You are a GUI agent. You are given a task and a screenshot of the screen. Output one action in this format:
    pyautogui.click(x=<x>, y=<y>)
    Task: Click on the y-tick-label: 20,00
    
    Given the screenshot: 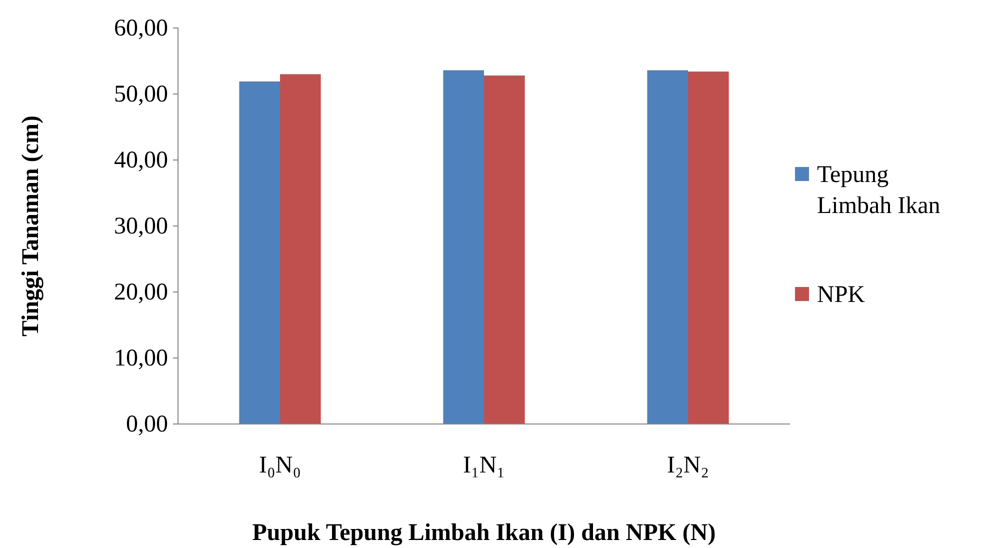 What is the action you would take?
    pyautogui.click(x=141, y=293)
    